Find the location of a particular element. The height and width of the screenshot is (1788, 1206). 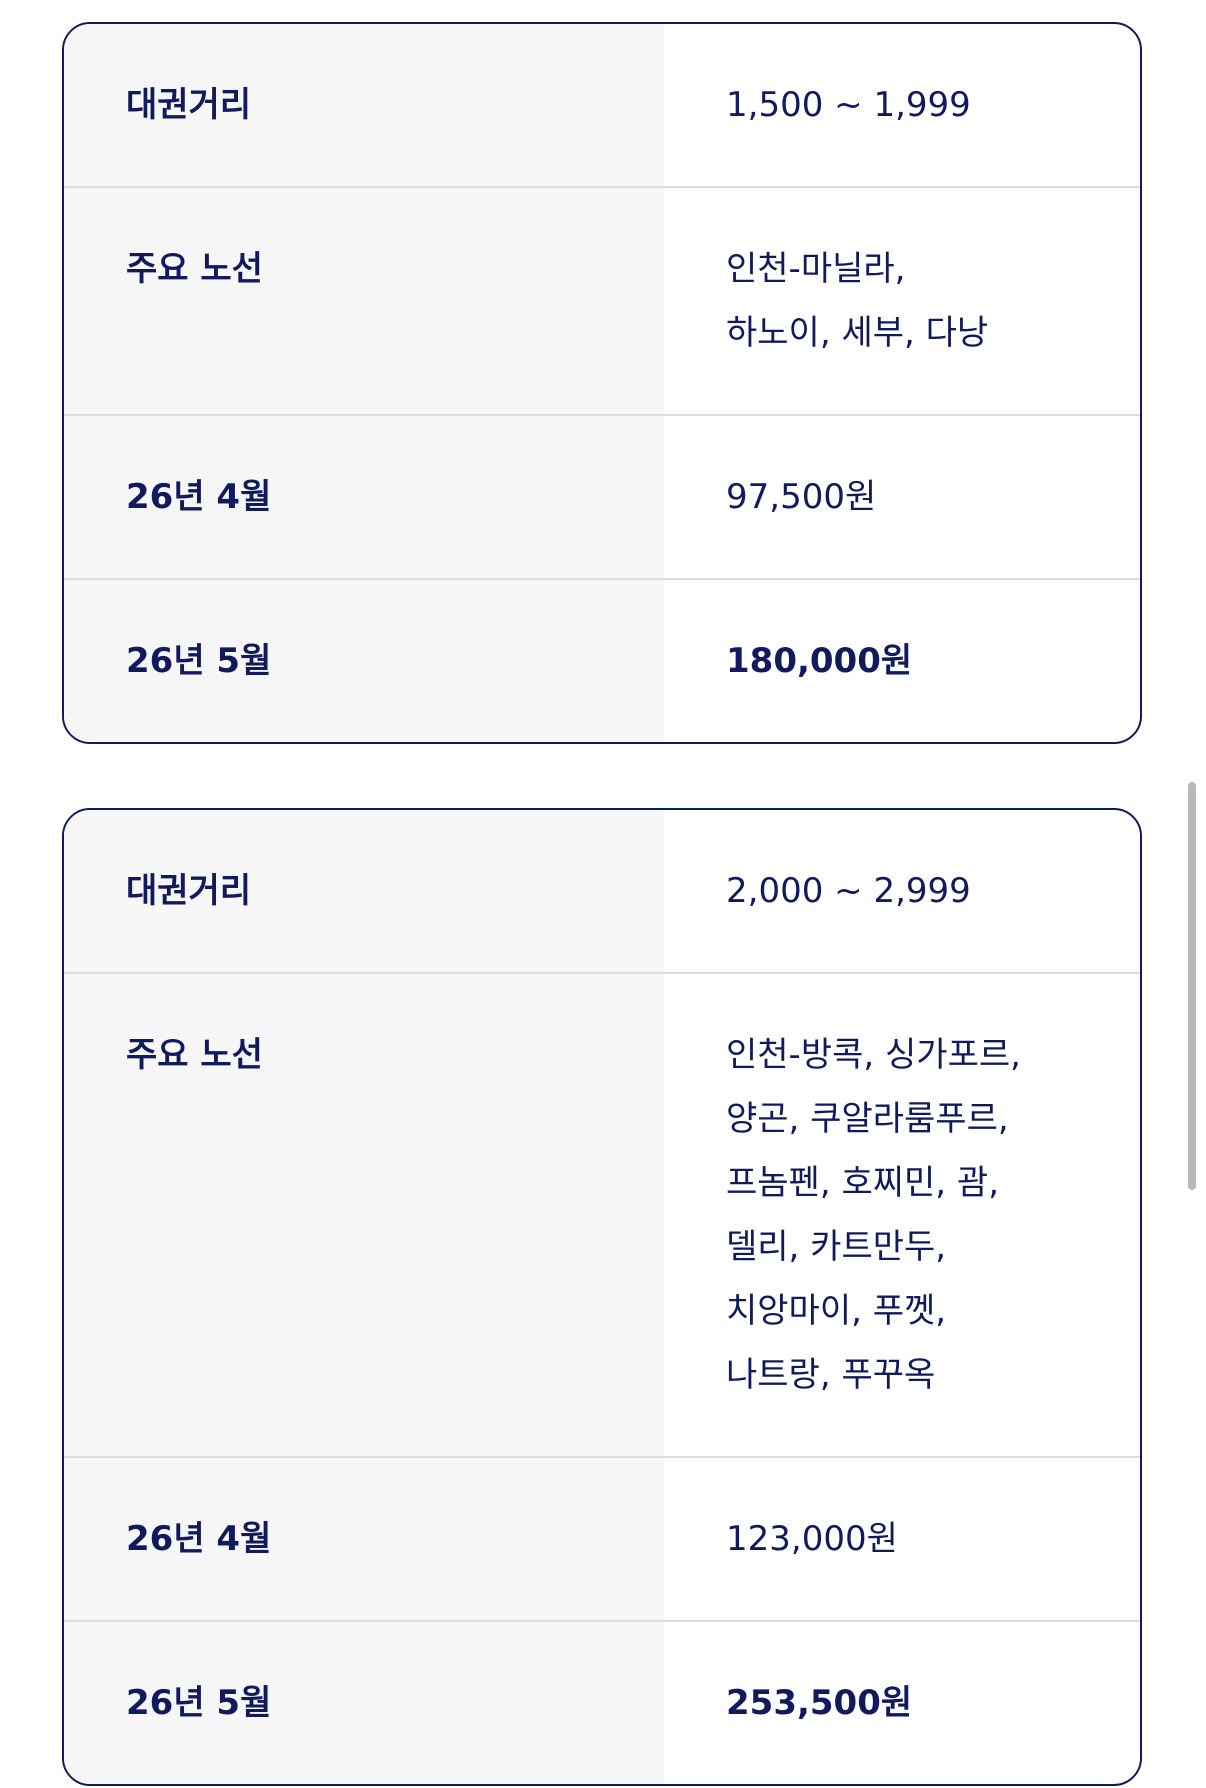

value-line: 델리, 카트만두, is located at coordinates (836, 1247).